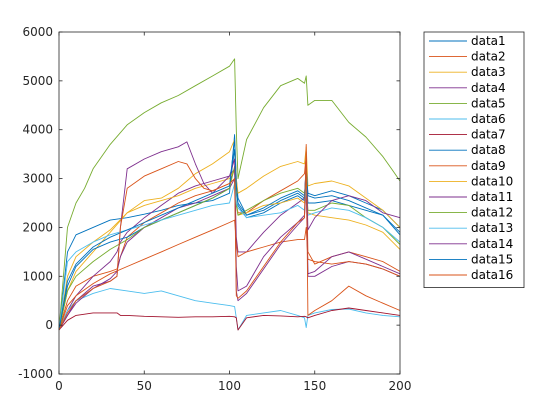  What do you see at coordinates (400, 386) in the screenshot?
I see `x-tick-label: 200` at bounding box center [400, 386].